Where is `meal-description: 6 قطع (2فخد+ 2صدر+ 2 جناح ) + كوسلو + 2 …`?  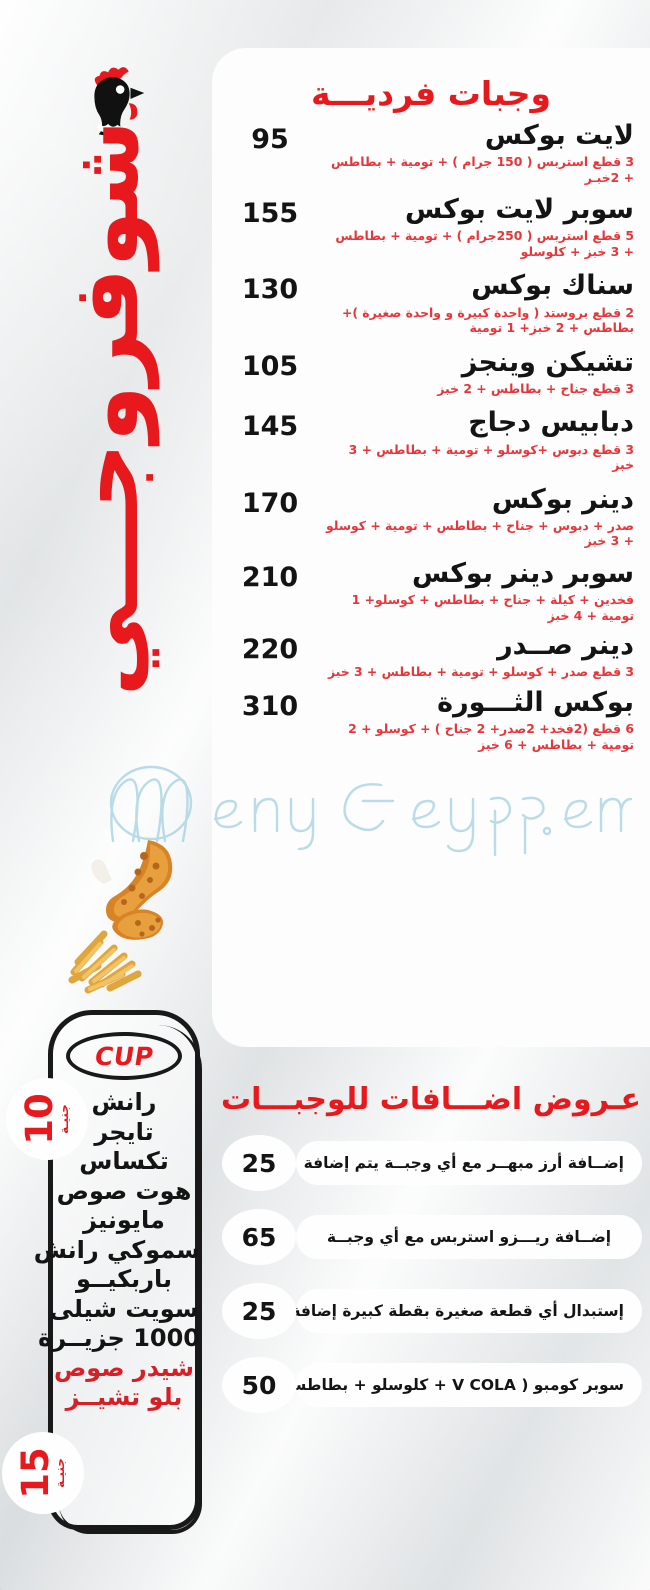
meal-description: 6 قطع (2فخد+ 2صدر+ 2 جناح ) + كوسلو + 2 … is located at coordinates (491, 736).